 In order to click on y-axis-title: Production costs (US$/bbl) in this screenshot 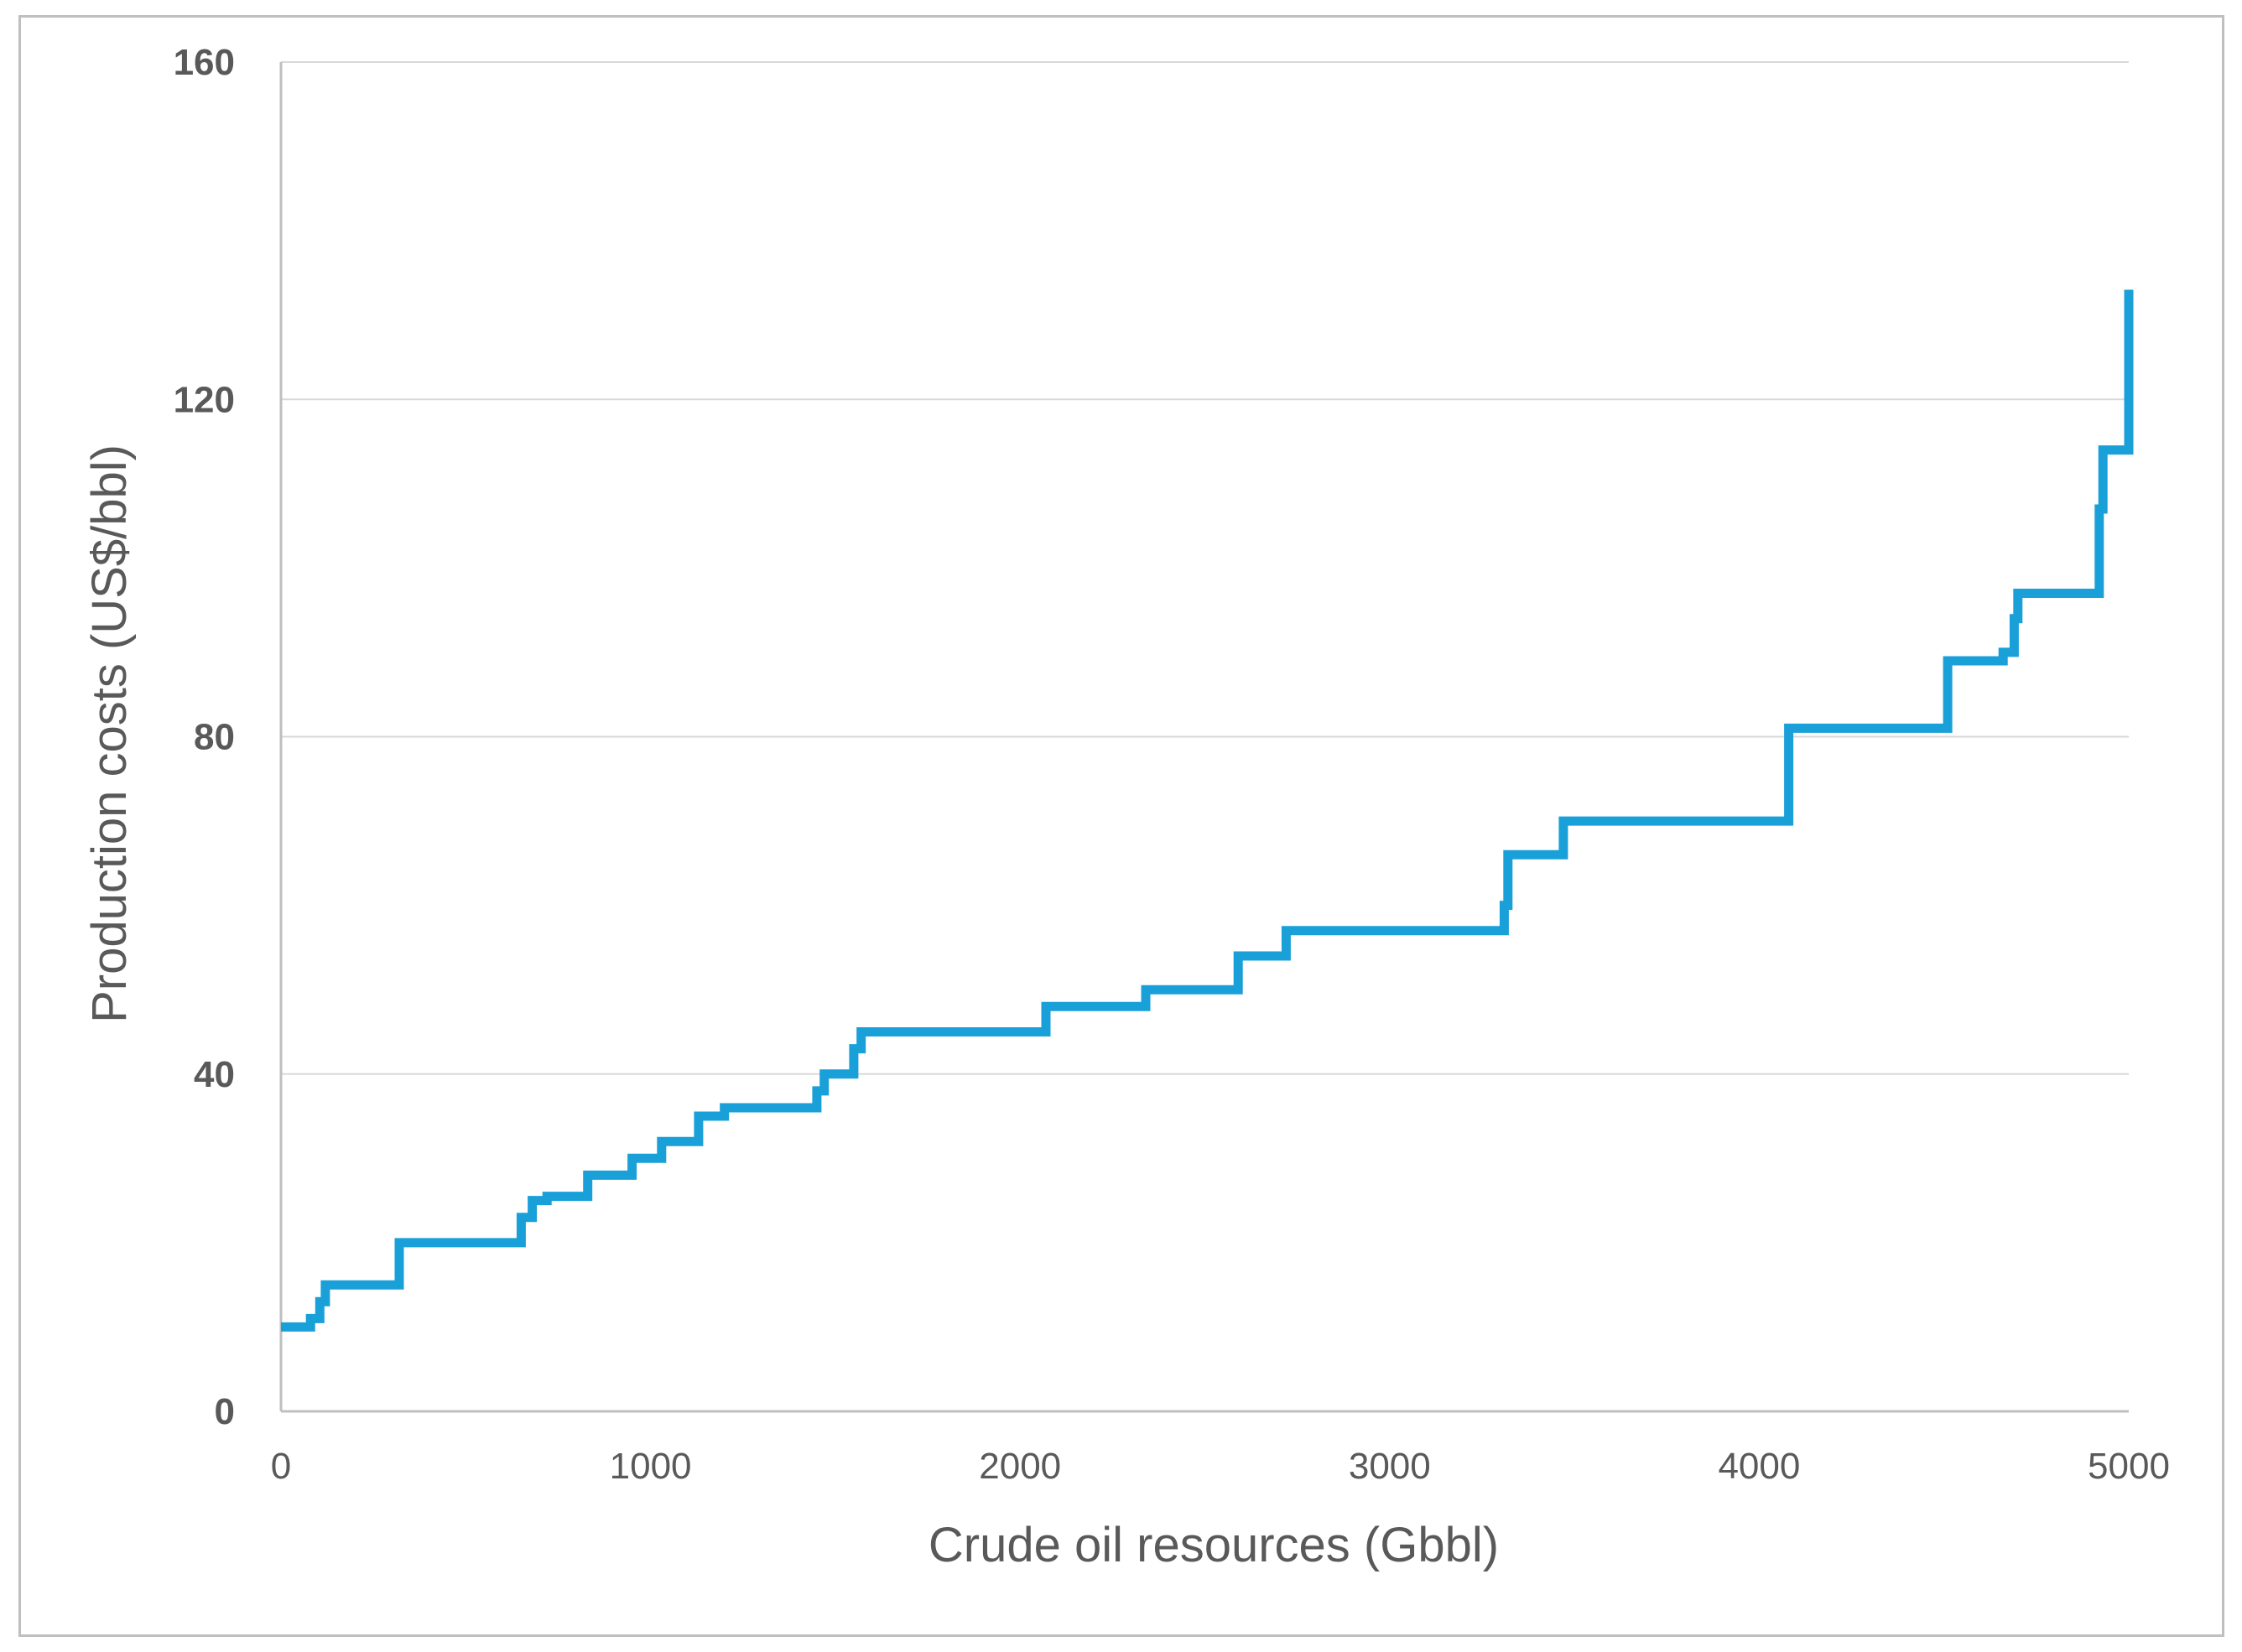, I will do `click(109, 733)`.